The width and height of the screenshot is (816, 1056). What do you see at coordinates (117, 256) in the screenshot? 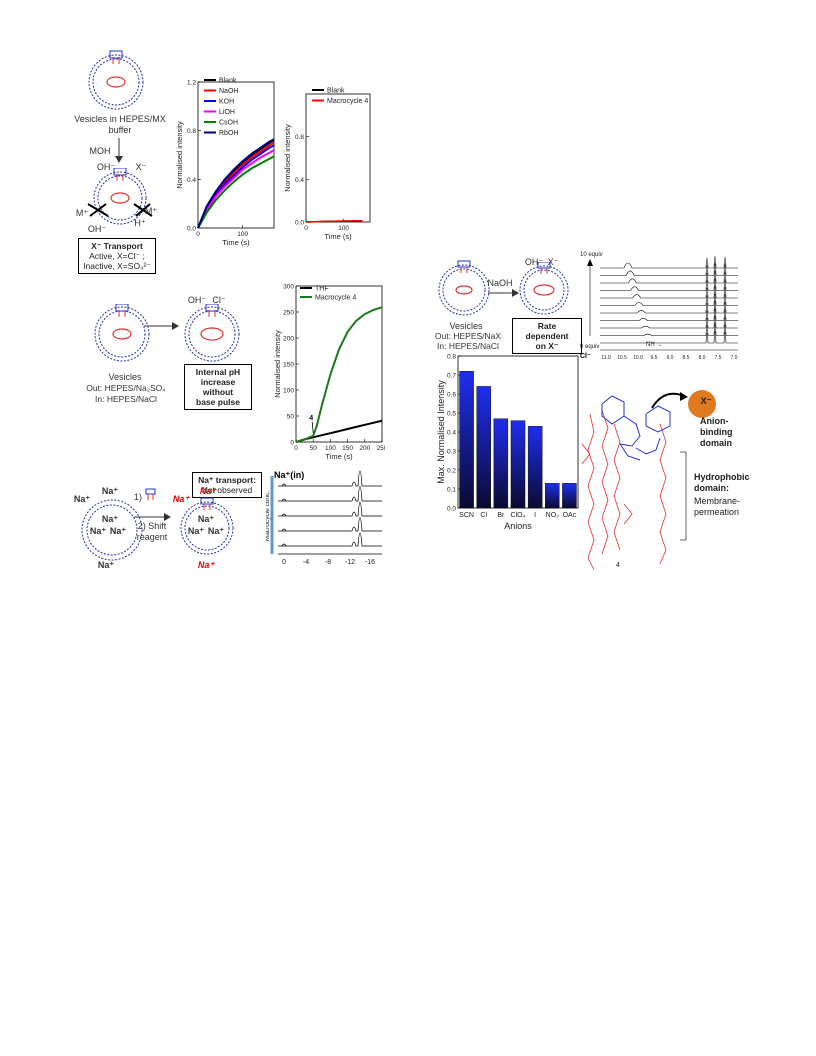
I see `x-transport-active: Active, X=Cl⁻ ;` at bounding box center [117, 256].